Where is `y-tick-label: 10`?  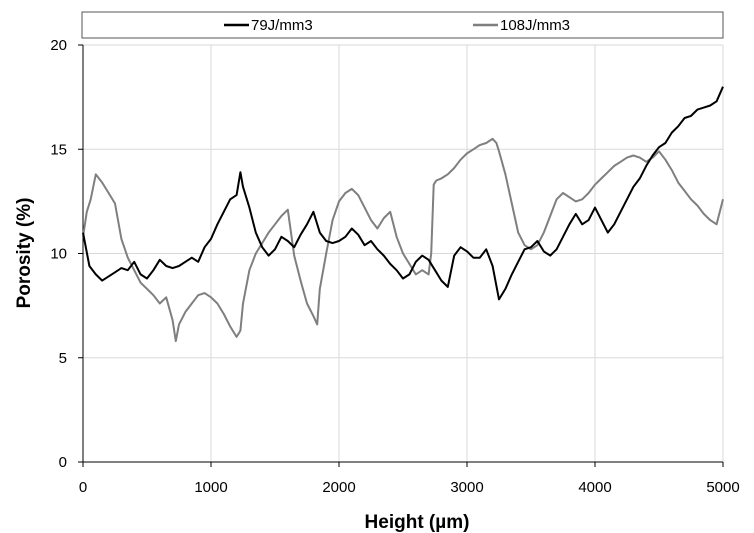
y-tick-label: 10 is located at coordinates (58, 254).